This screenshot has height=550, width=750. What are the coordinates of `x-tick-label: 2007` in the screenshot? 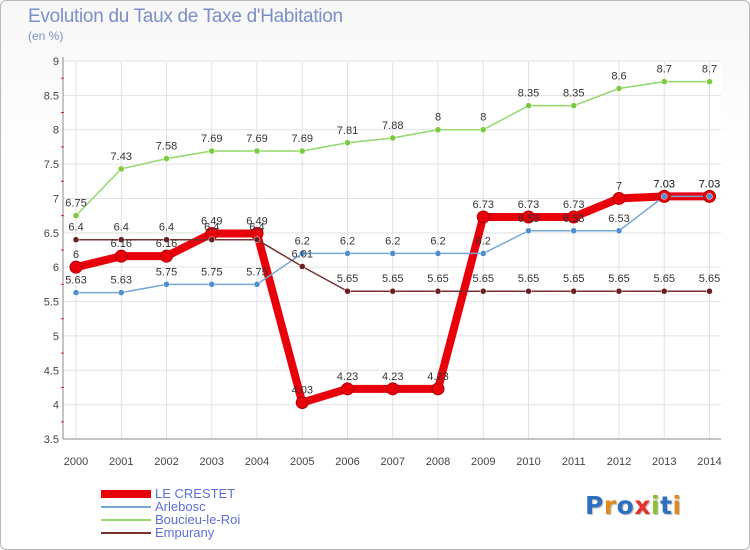 It's located at (393, 462).